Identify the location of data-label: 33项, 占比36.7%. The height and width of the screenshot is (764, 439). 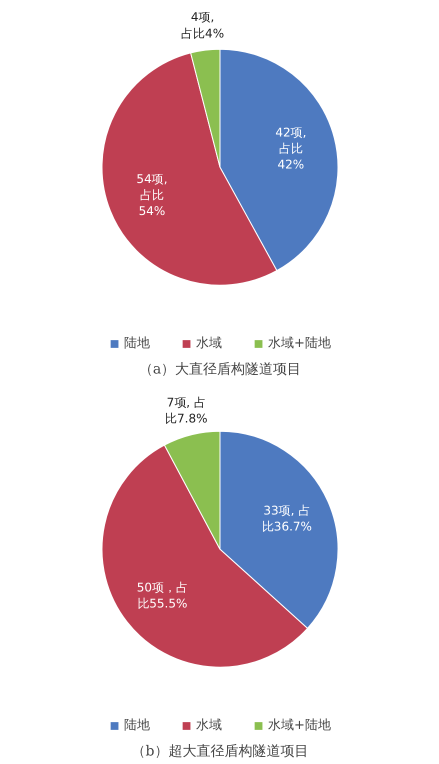
(287, 519).